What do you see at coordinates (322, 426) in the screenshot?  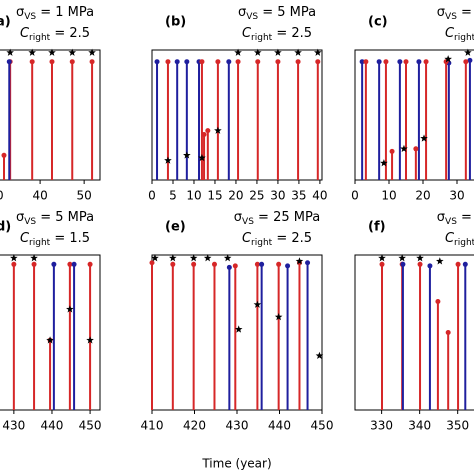 I see `x-tick-label: 450` at bounding box center [322, 426].